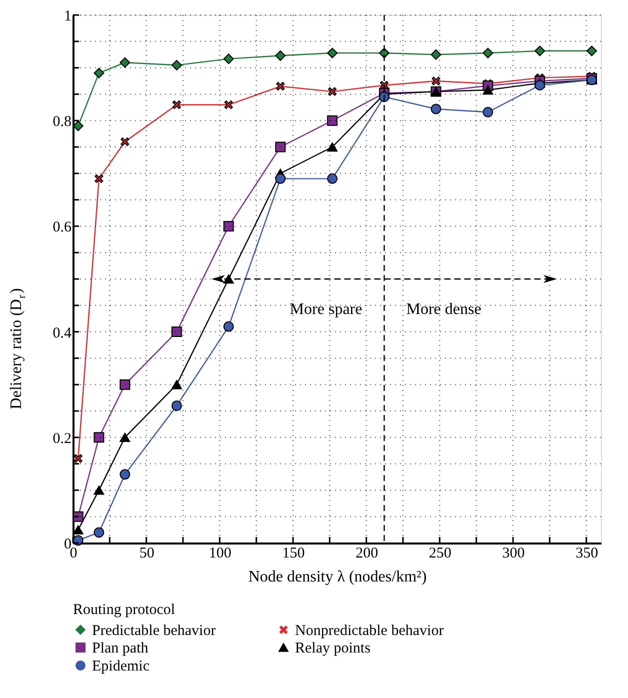 Image resolution: width=628 pixels, height=698 pixels. What do you see at coordinates (293, 554) in the screenshot?
I see `x-tick-label: 150` at bounding box center [293, 554].